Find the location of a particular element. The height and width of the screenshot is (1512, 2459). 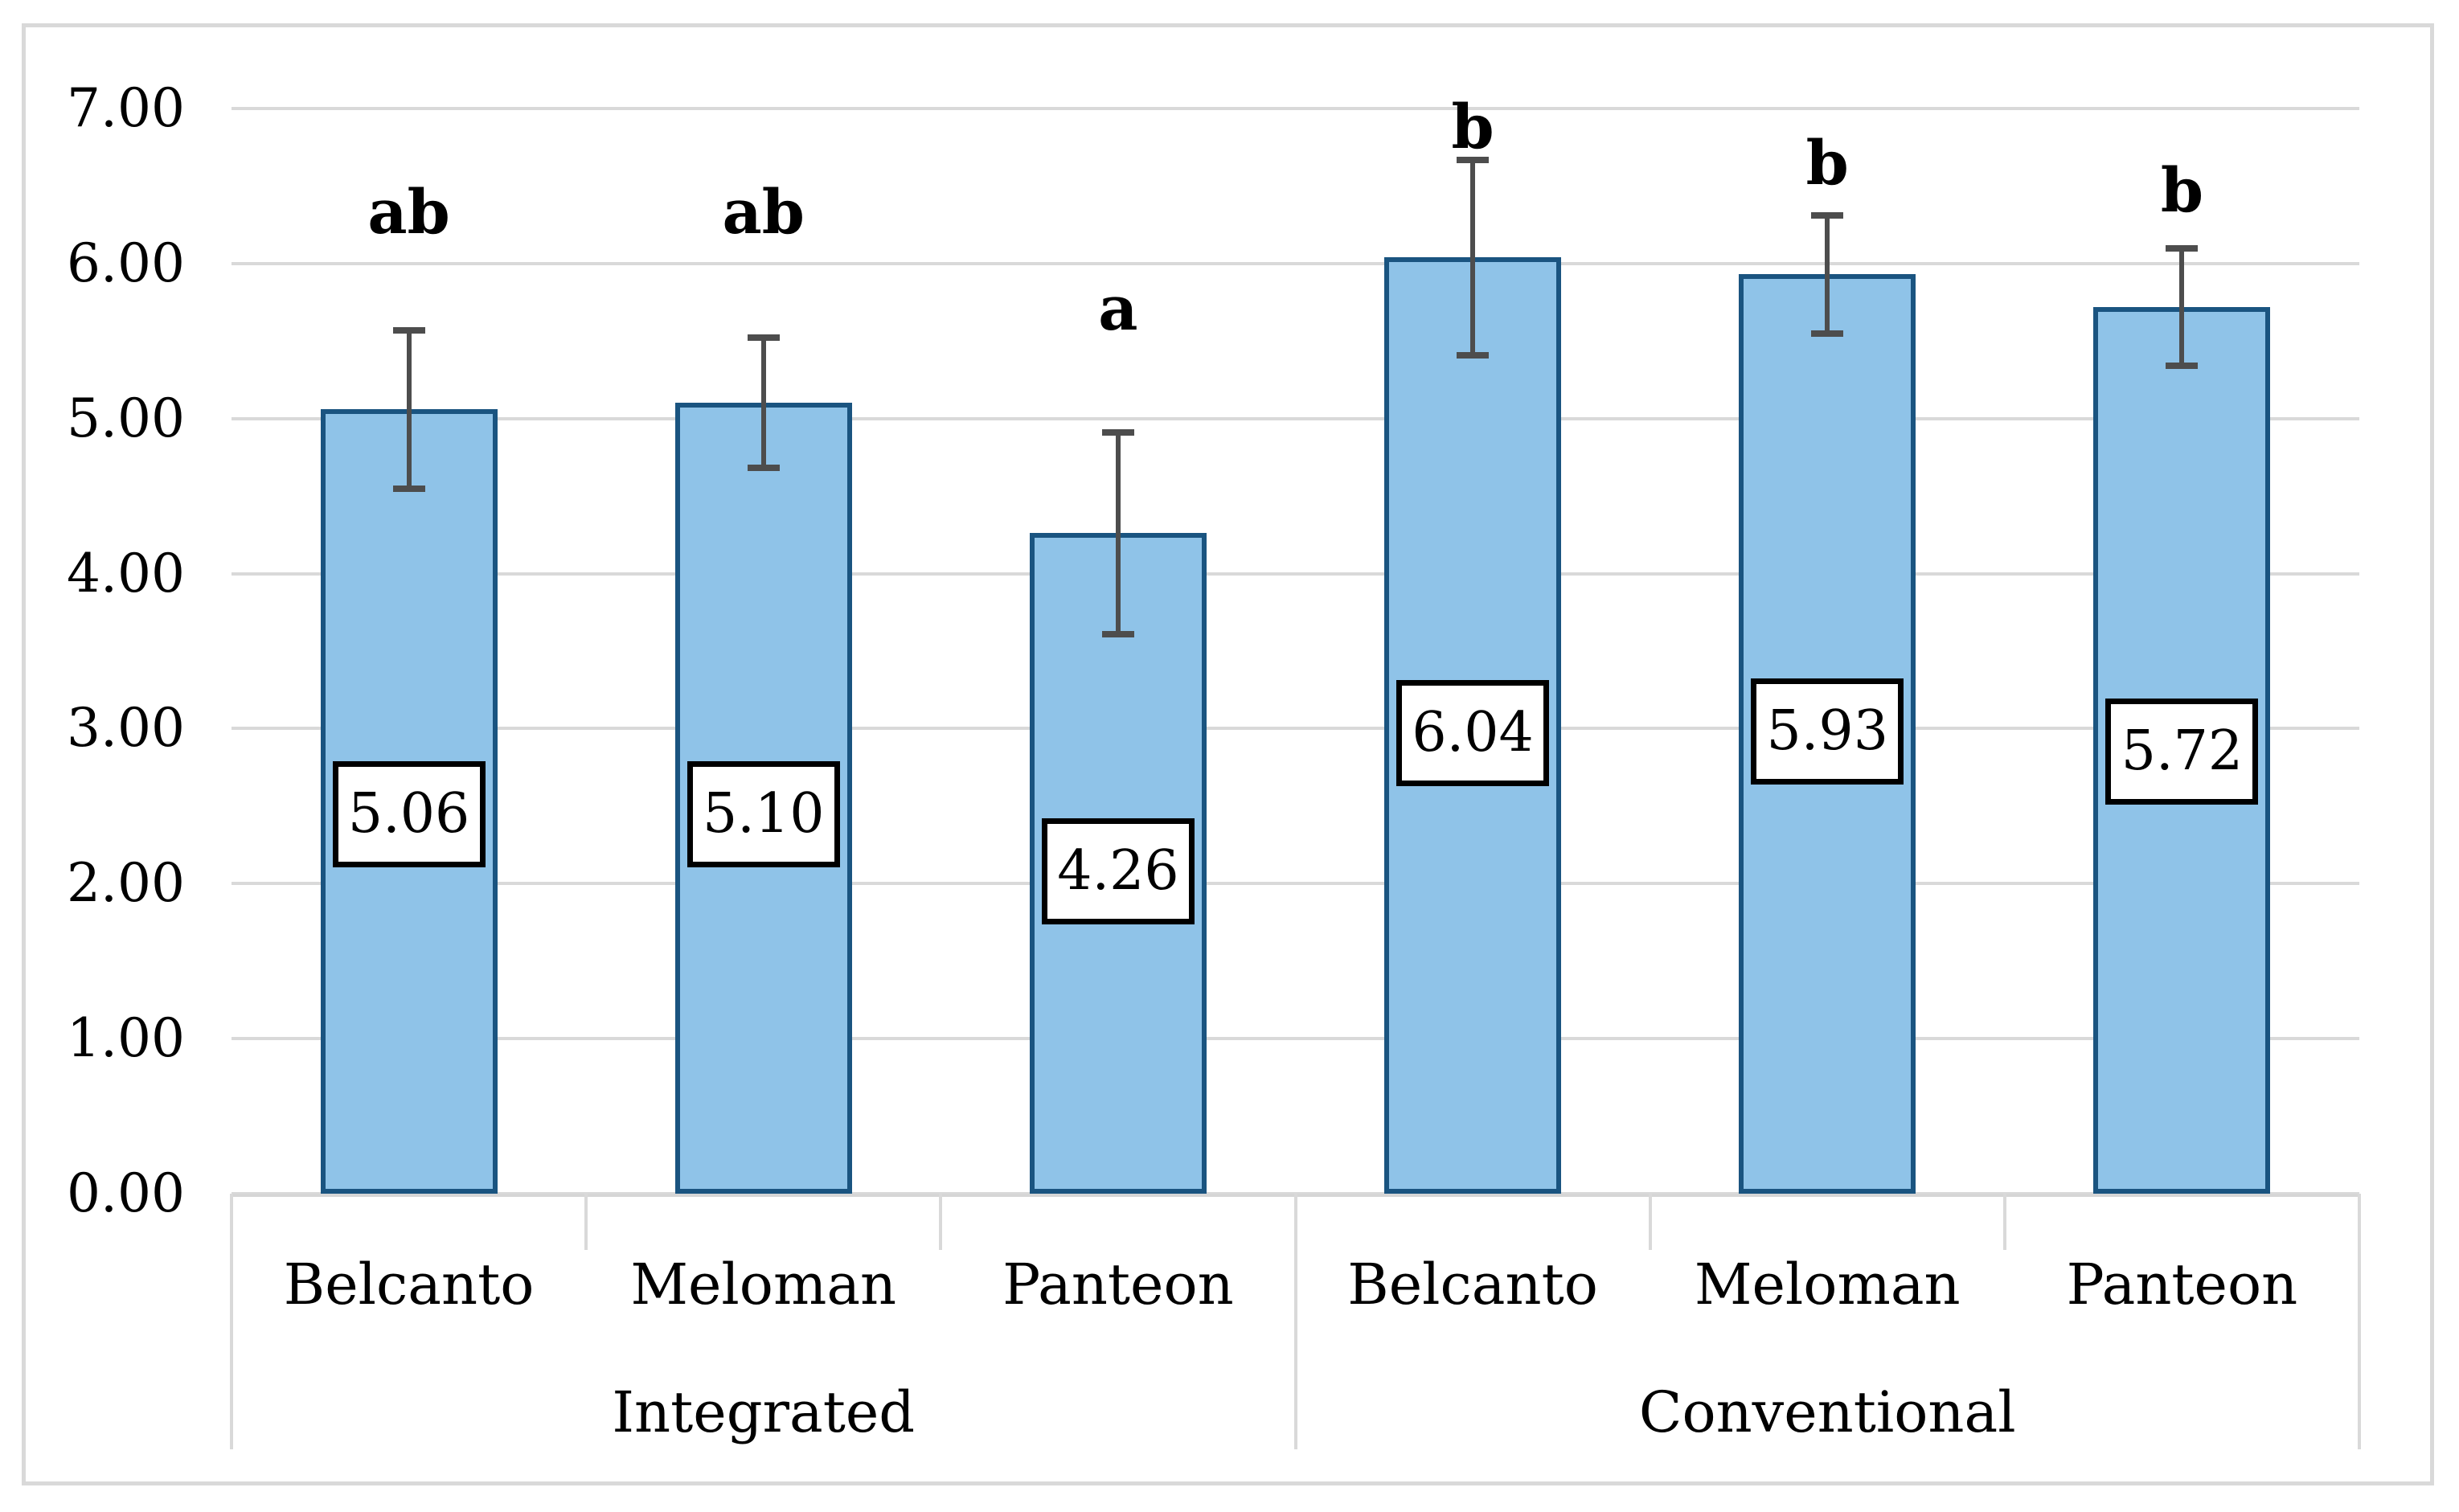

y-axis-tick-label: 2.00 is located at coordinates (126, 884).